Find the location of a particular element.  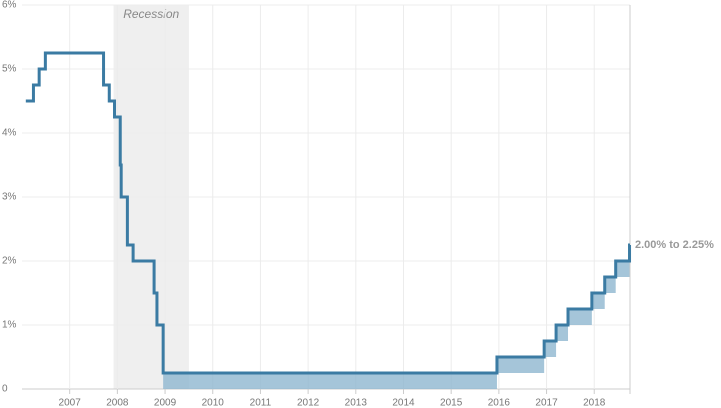

y-tick-label: 3% is located at coordinates (9, 197).